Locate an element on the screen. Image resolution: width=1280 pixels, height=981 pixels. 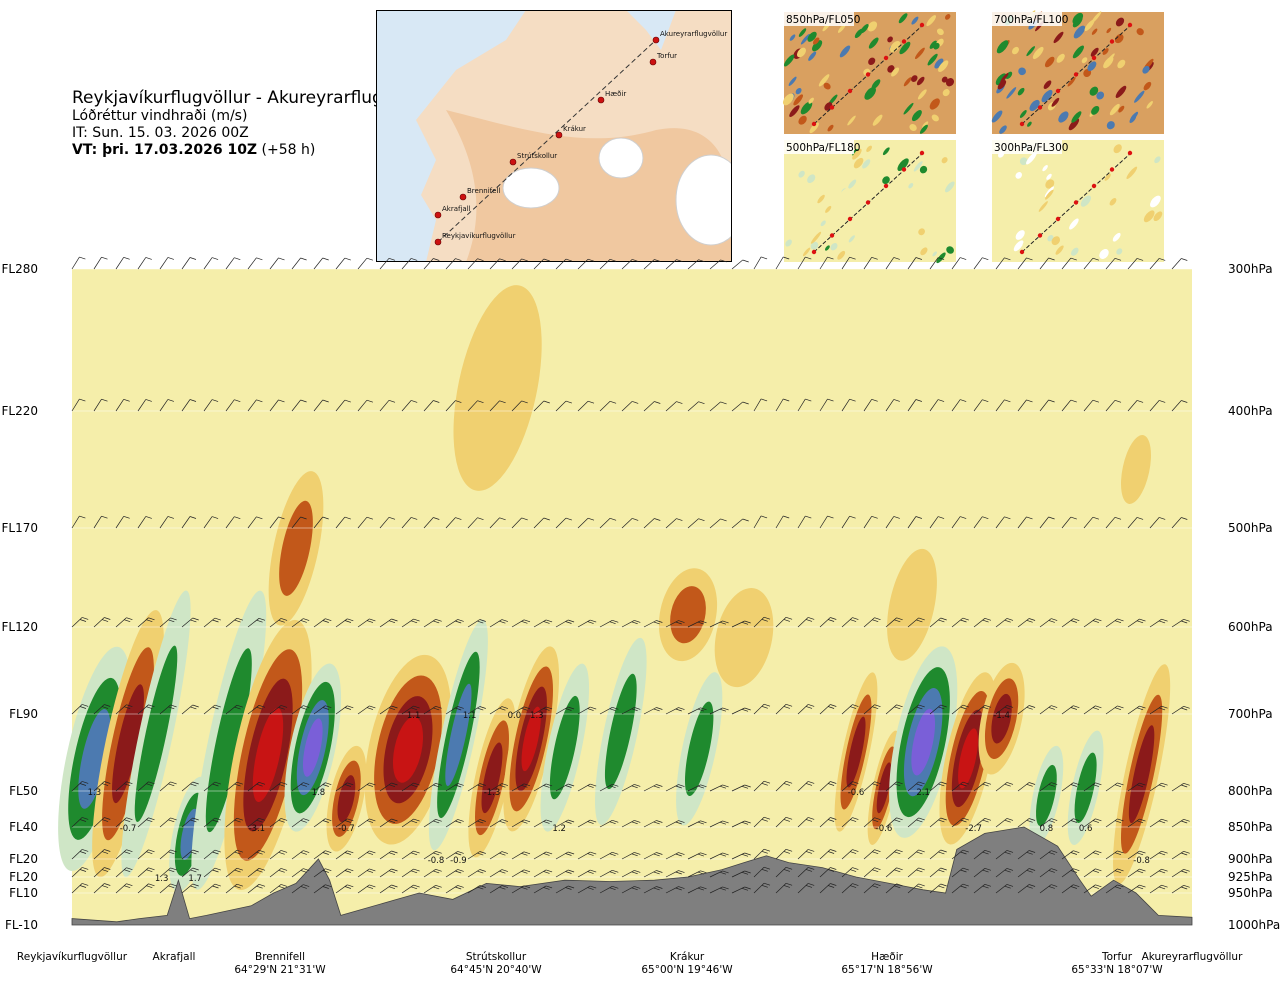
value-annotation: 1.7 is located at coordinates (195, 879).